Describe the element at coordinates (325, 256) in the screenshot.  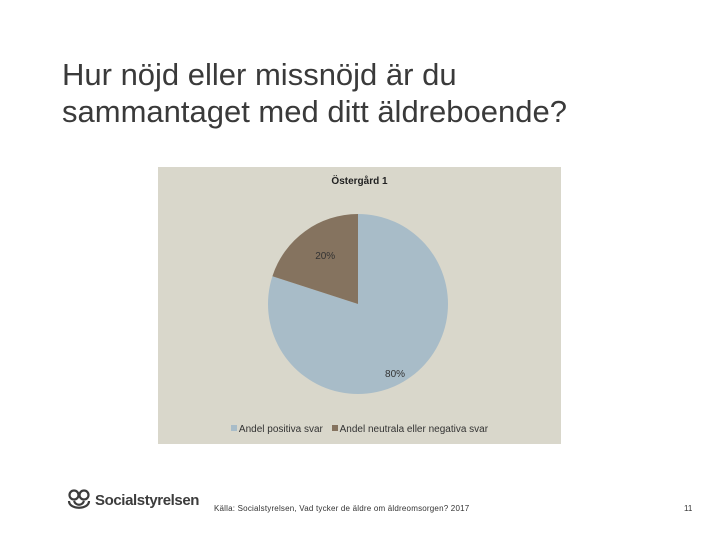
I see `pie-data-label-1: 20%` at that location.